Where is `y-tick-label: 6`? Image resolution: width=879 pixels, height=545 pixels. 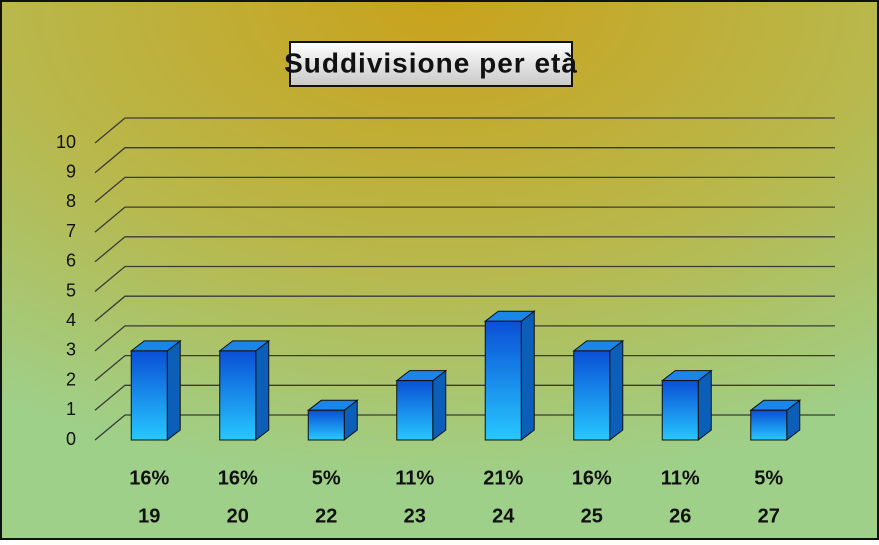
y-tick-label: 6 is located at coordinates (71, 261).